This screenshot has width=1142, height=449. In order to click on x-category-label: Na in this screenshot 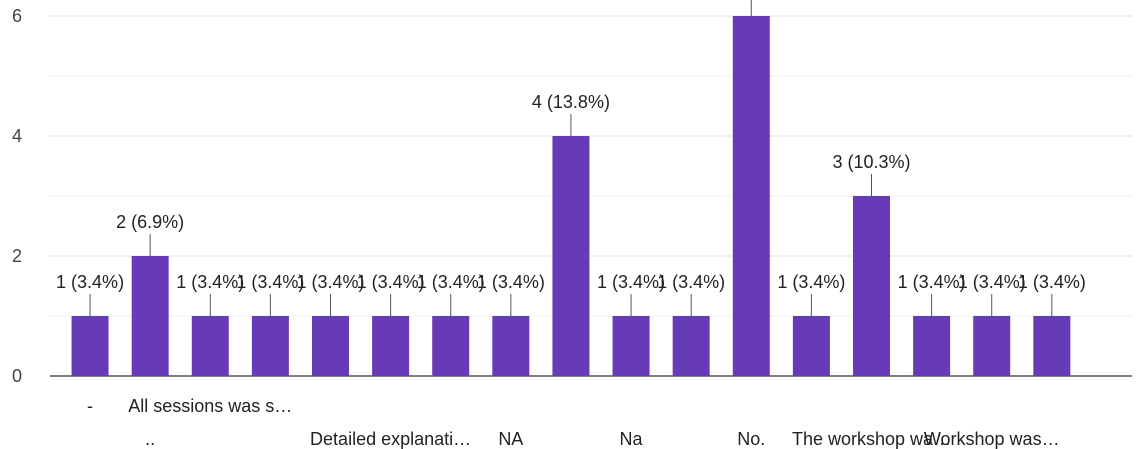, I will do `click(632, 439)`.